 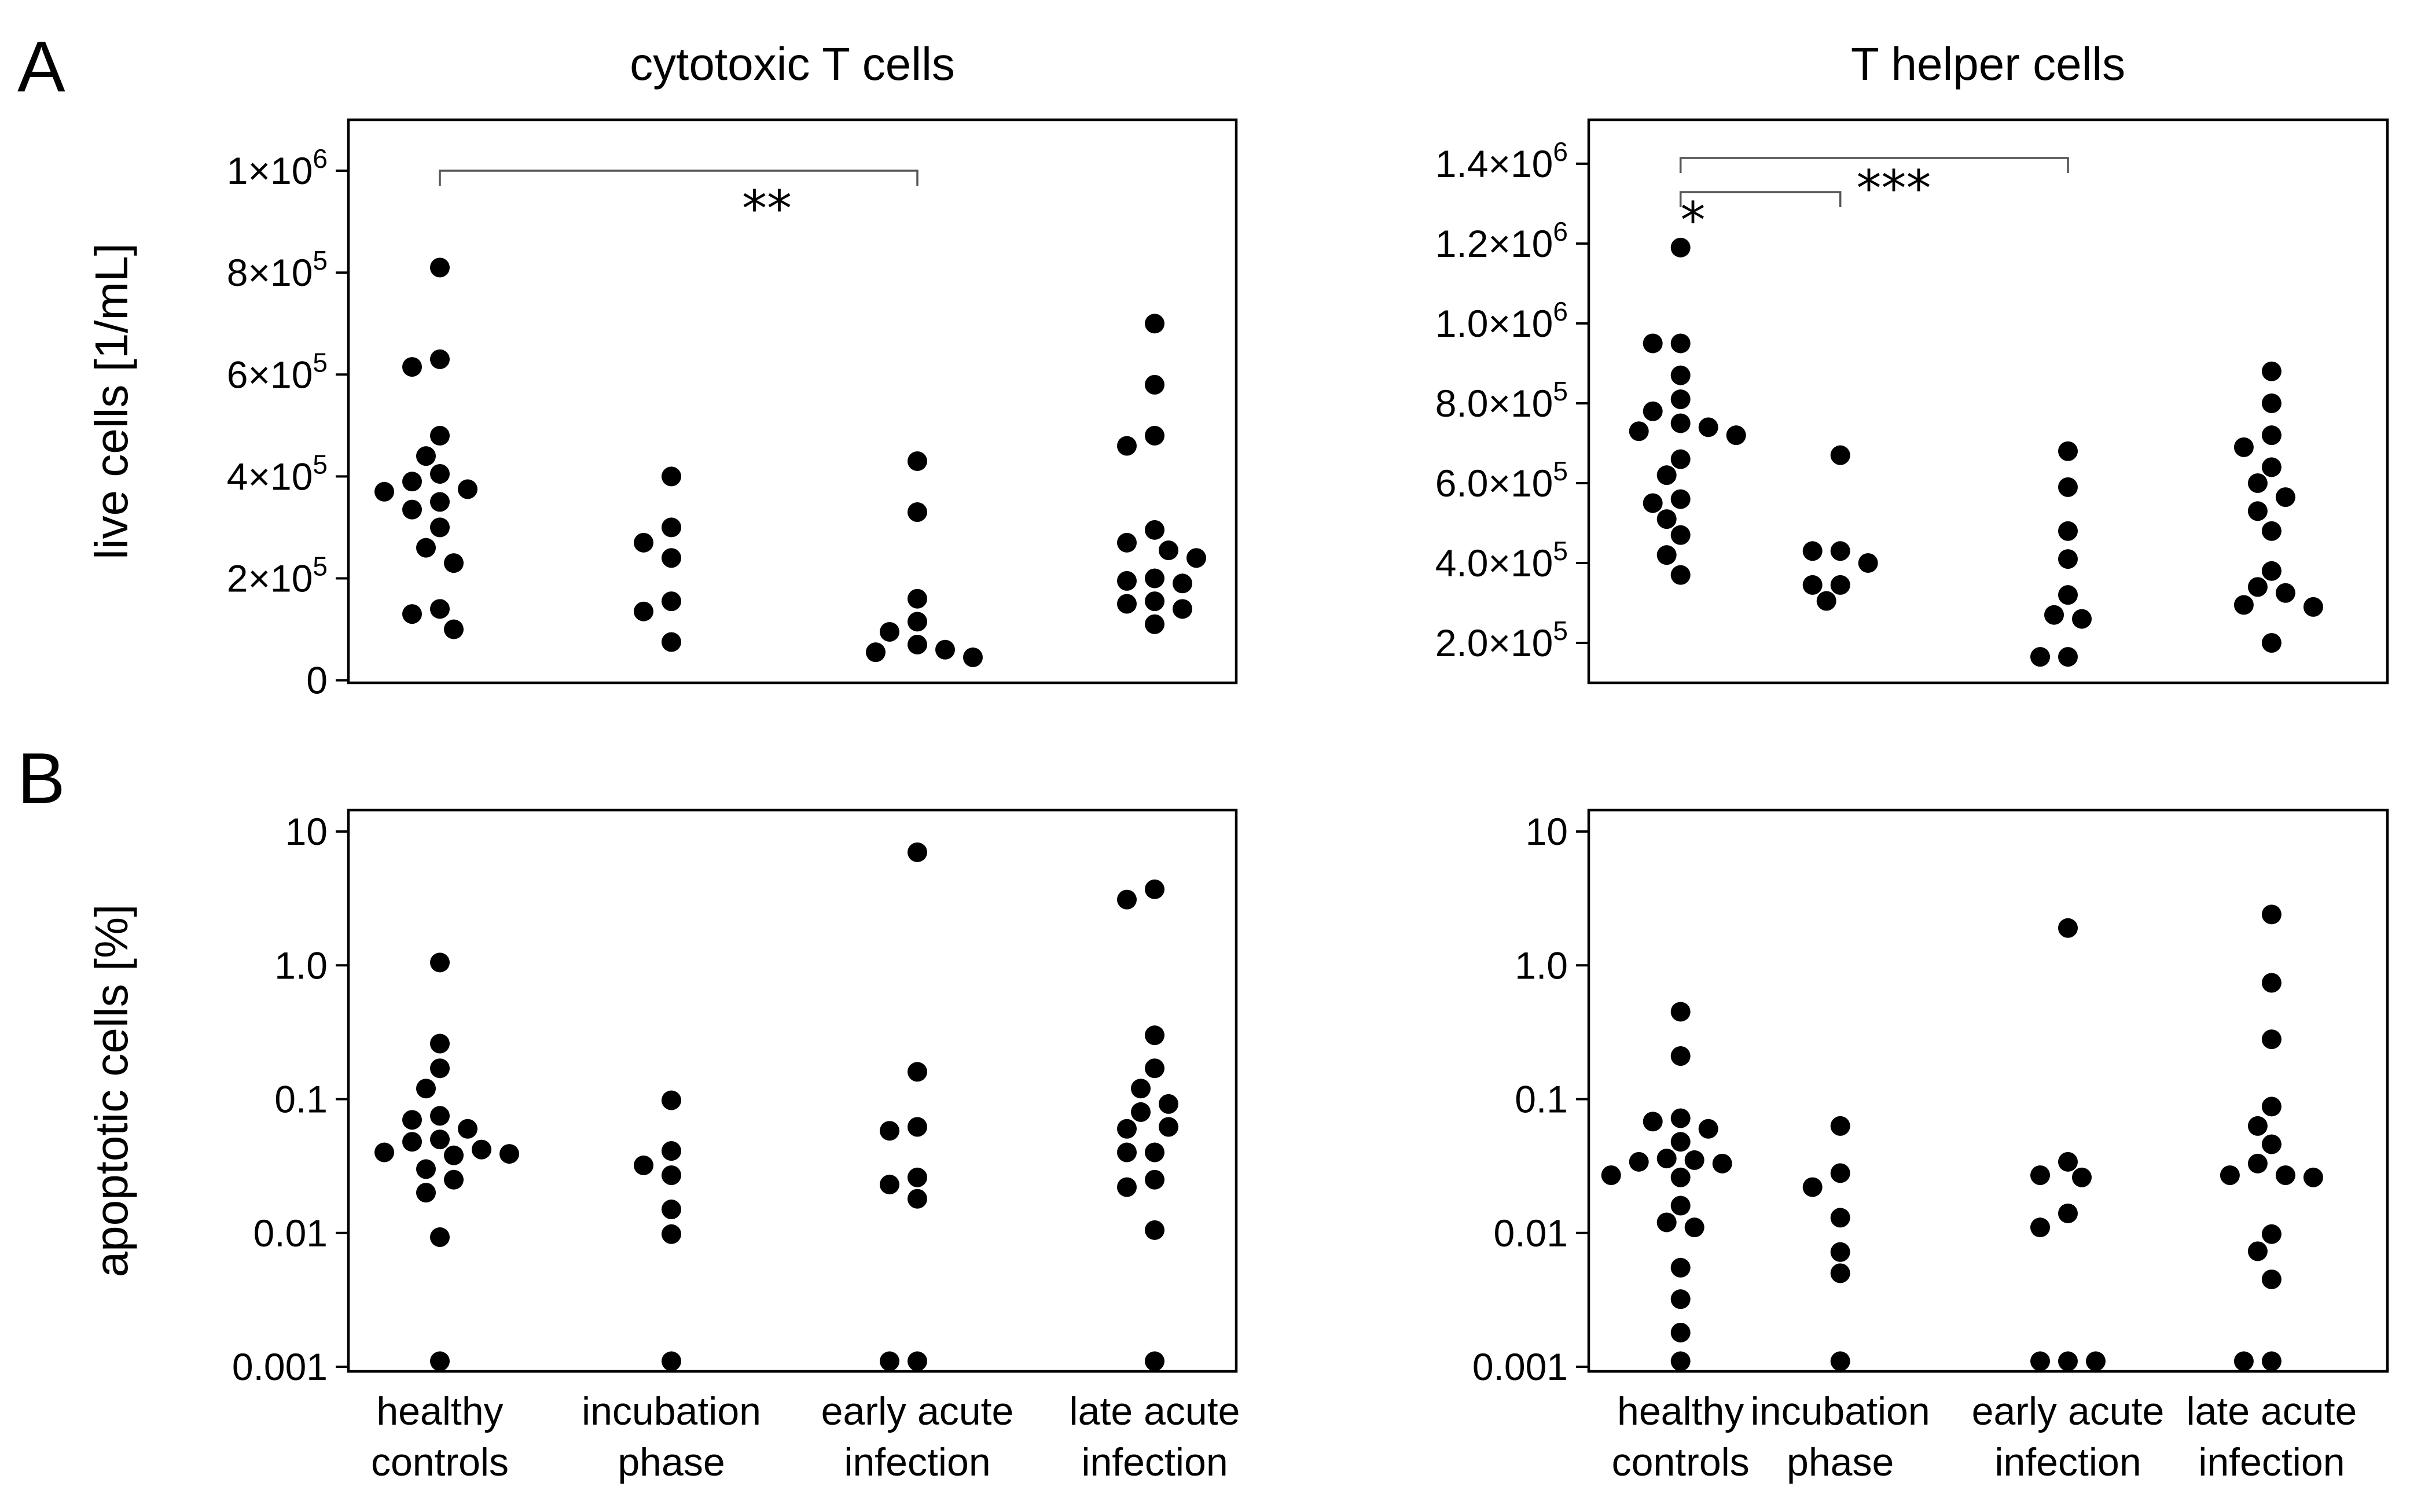 I want to click on panel-label-b: B, so click(x=41, y=779).